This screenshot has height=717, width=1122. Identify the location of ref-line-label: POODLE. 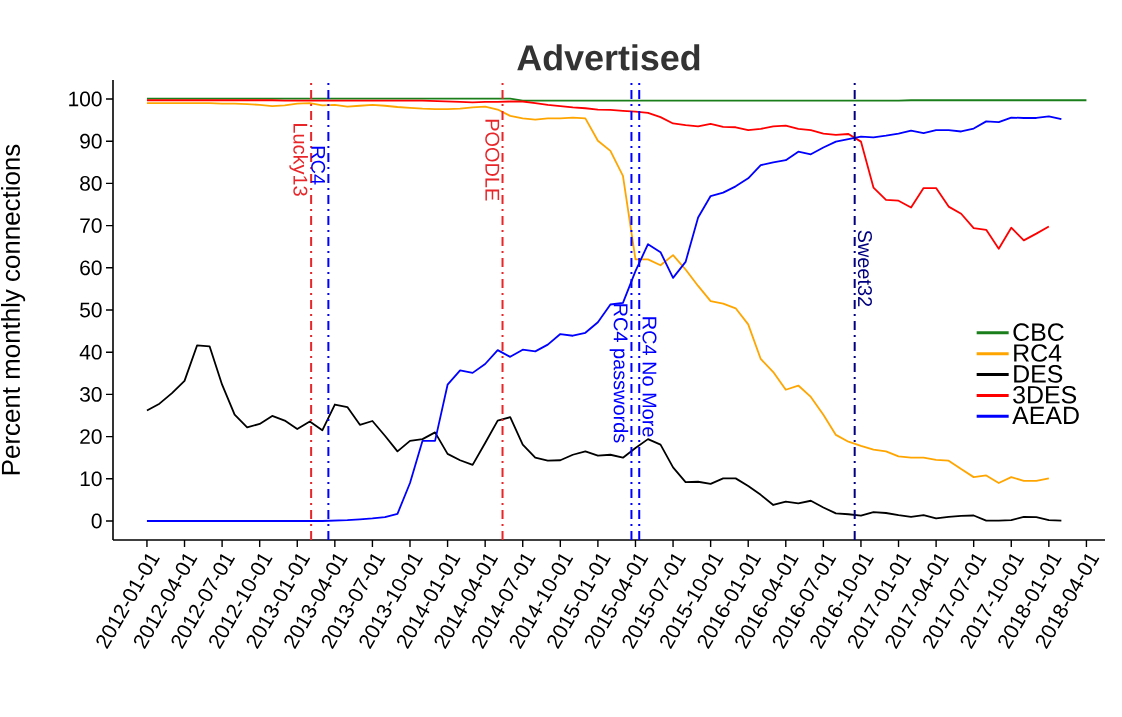
(492, 160).